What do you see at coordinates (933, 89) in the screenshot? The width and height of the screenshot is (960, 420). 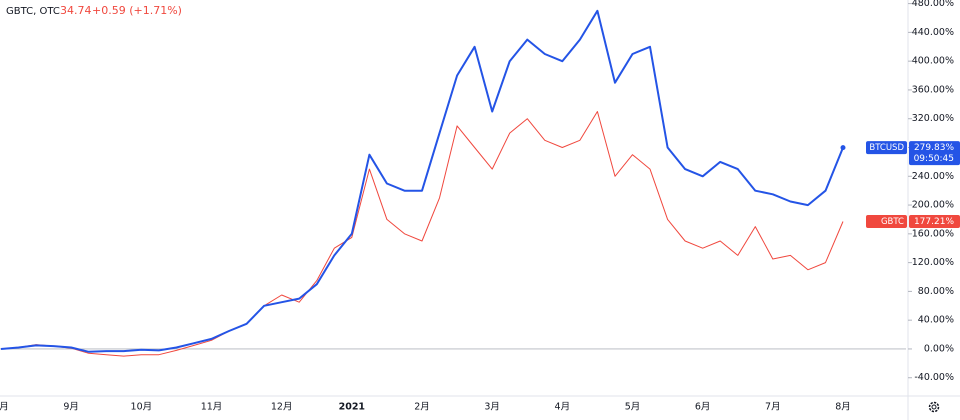 I see `y-tick-label: 360.00%` at bounding box center [933, 89].